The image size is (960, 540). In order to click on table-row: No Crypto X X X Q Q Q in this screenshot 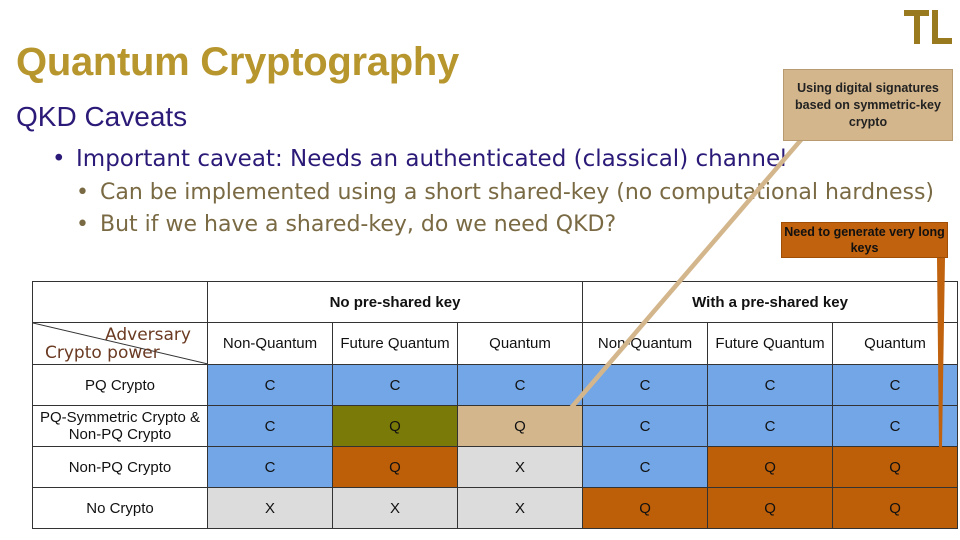, I will do `click(495, 508)`.